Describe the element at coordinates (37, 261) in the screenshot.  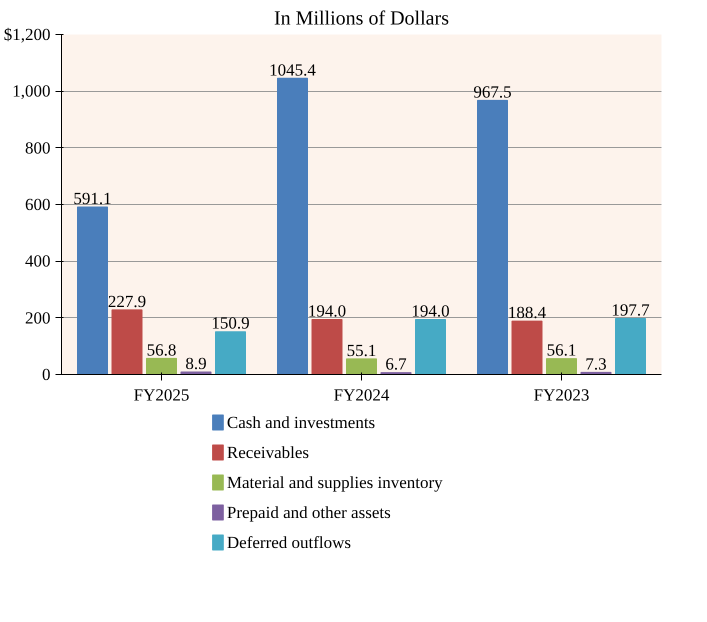
I see `y-tick-label: 400` at that location.